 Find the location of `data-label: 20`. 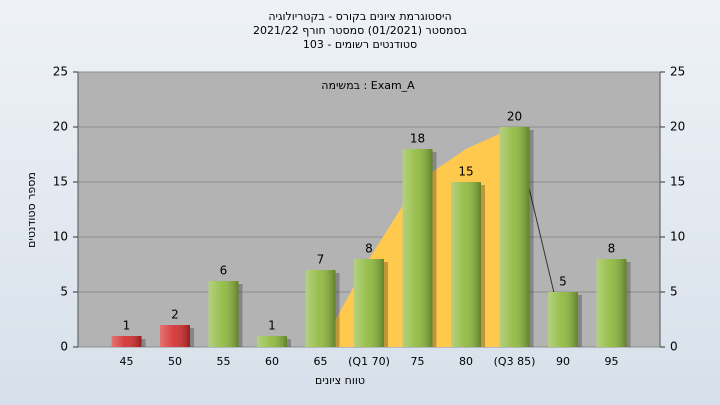

data-label: 20 is located at coordinates (514, 117).